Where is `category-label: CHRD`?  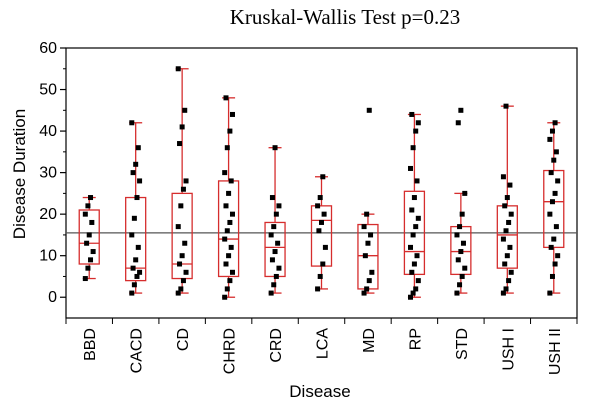
category-label: CHRD is located at coordinates (230, 351).